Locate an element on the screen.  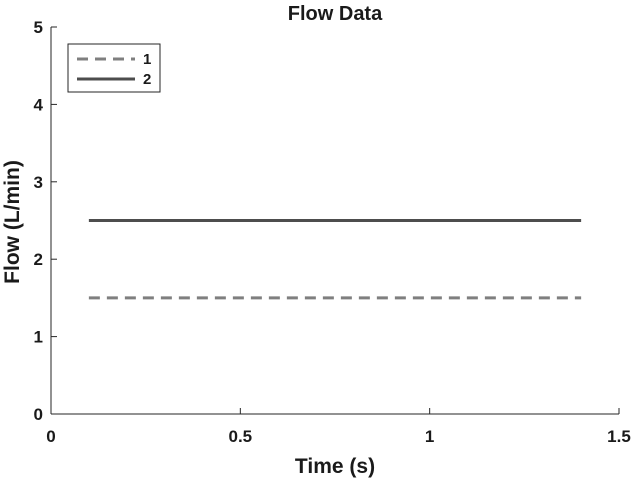
series-group is located at coordinates (335, 259).